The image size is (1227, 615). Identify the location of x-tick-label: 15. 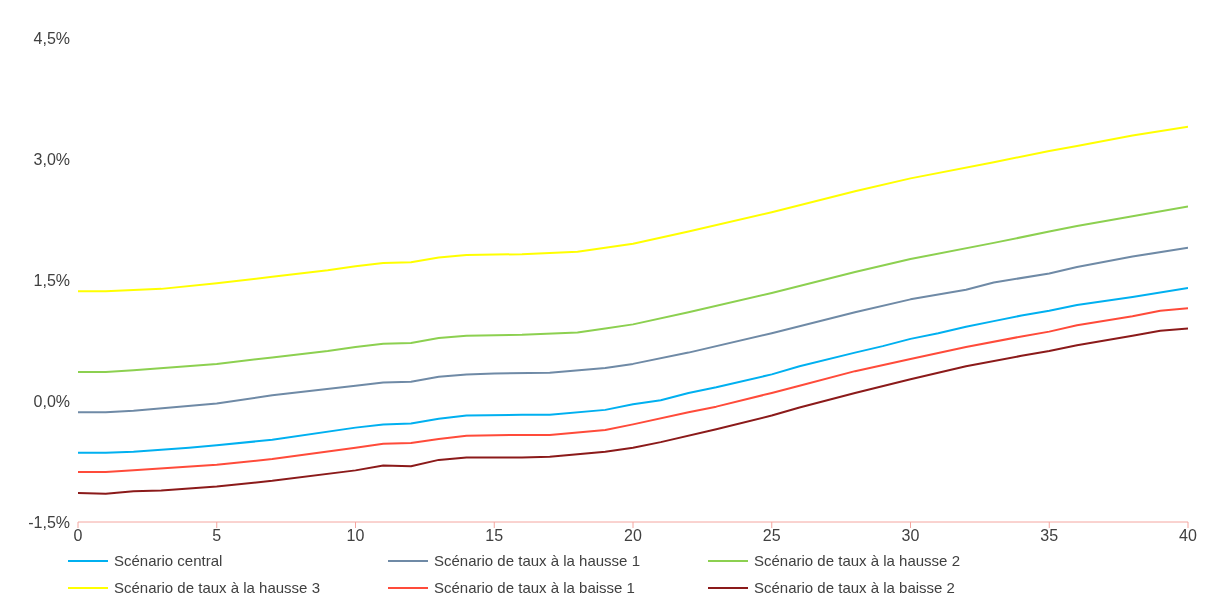
(494, 536).